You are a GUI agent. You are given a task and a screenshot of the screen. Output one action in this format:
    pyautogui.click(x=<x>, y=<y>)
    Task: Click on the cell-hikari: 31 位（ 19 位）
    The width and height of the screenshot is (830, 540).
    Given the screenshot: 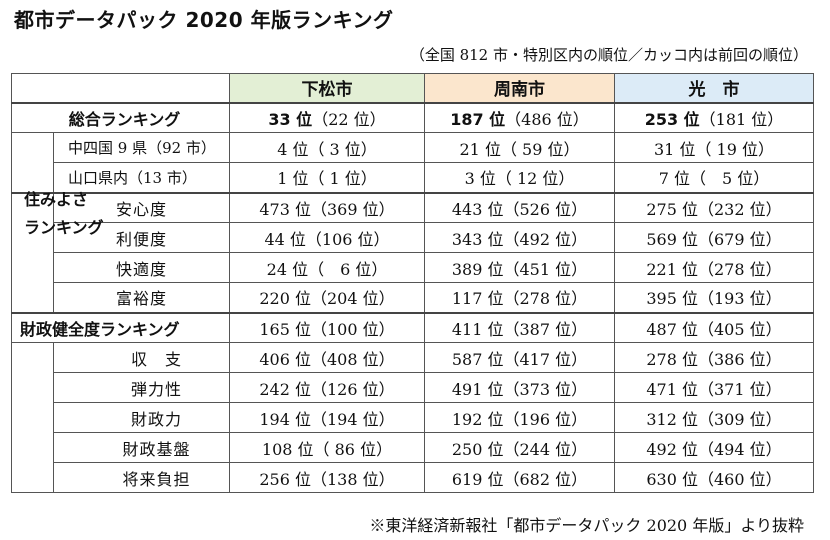 What is the action you would take?
    pyautogui.click(x=714, y=147)
    